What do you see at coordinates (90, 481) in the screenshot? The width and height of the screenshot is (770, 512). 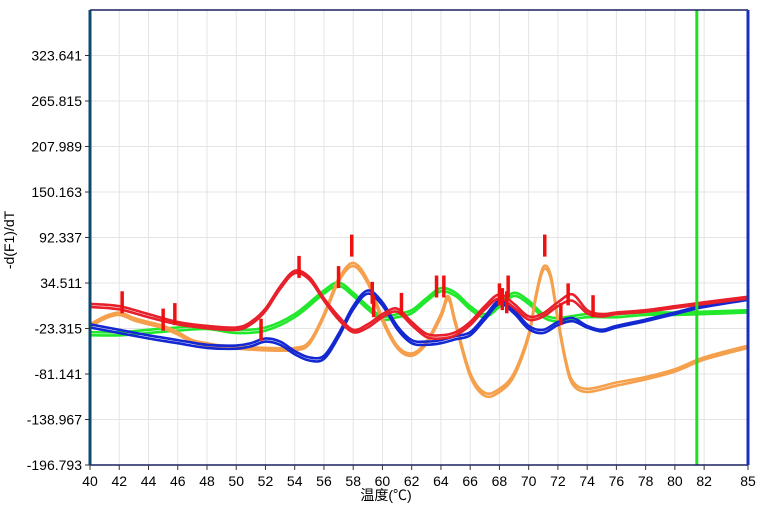 I see `x-tick-label-0: 40` at bounding box center [90, 481].